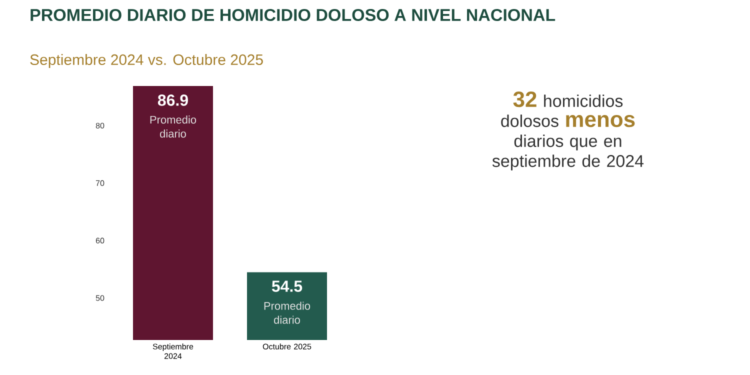 The width and height of the screenshot is (750, 375). I want to click on data-label: 86.9, so click(173, 100).